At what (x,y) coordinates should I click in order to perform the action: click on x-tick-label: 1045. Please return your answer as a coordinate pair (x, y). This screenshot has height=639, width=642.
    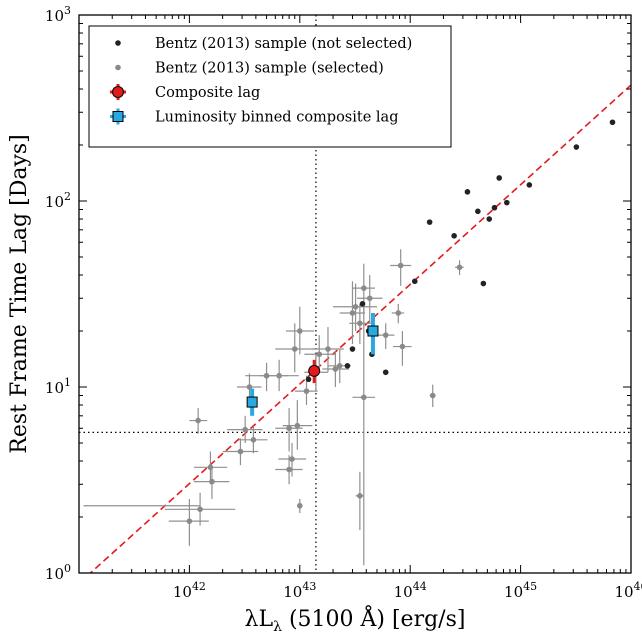
    Looking at the image, I should click on (520, 590).